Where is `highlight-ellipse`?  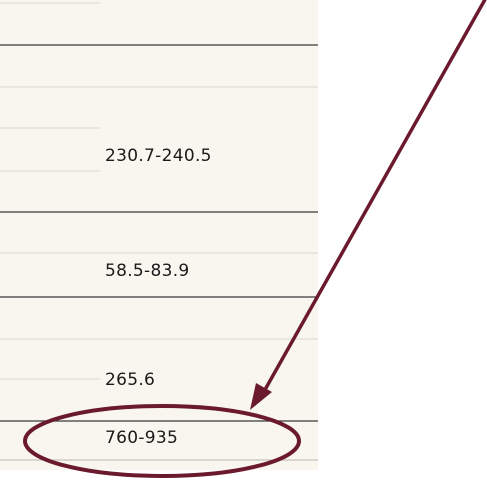 highlight-ellipse is located at coordinates (162, 441).